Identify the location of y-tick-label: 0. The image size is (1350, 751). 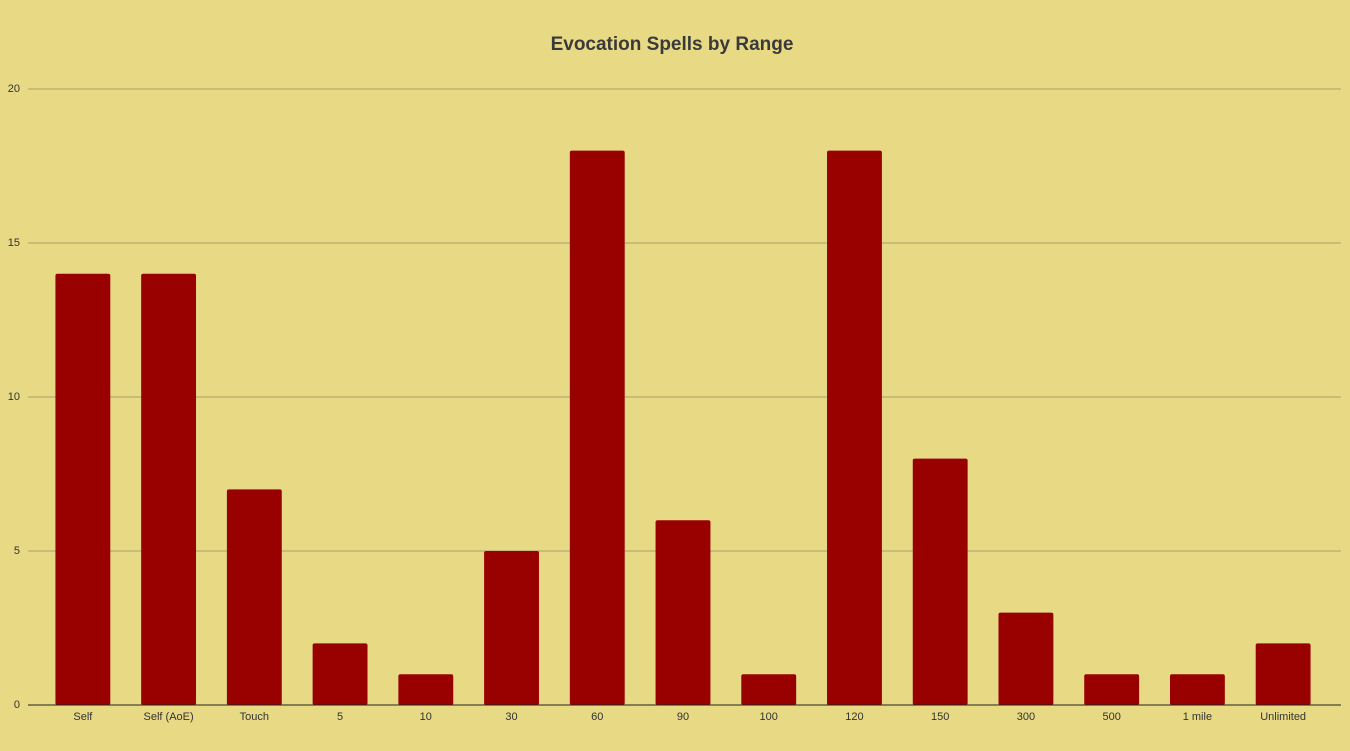
(17, 705).